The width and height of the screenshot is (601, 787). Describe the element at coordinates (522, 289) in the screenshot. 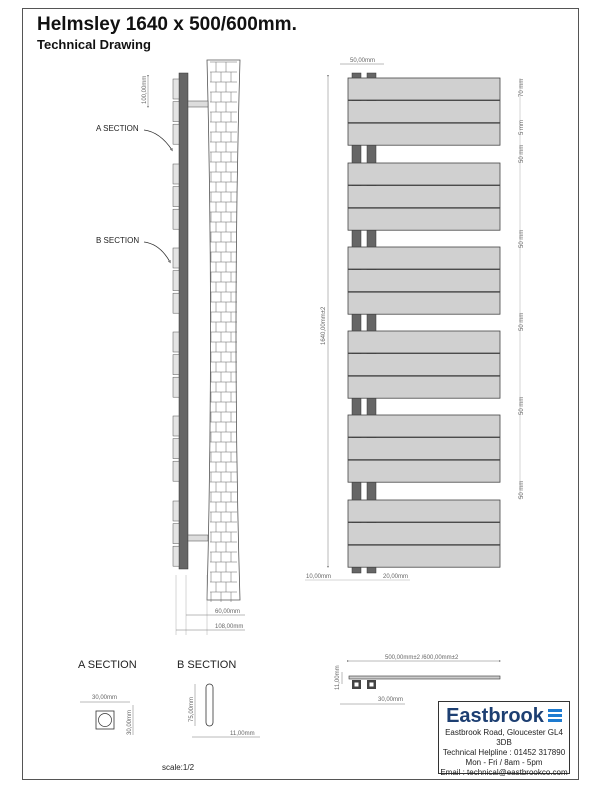

I see `front-dimensions: 70 mm 5 mm 50 mm 50 mm 50 mm 50 mm 50 mm` at that location.